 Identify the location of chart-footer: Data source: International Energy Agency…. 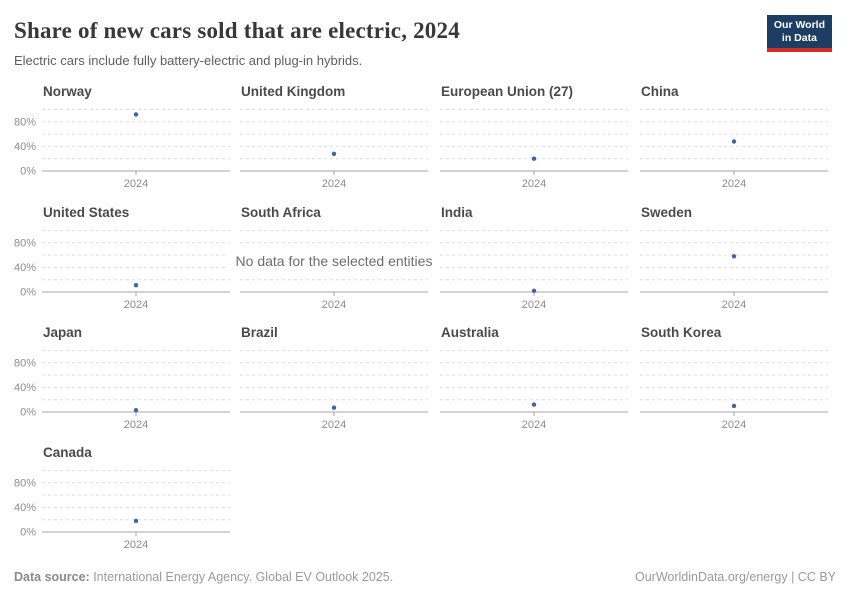
(425, 577).